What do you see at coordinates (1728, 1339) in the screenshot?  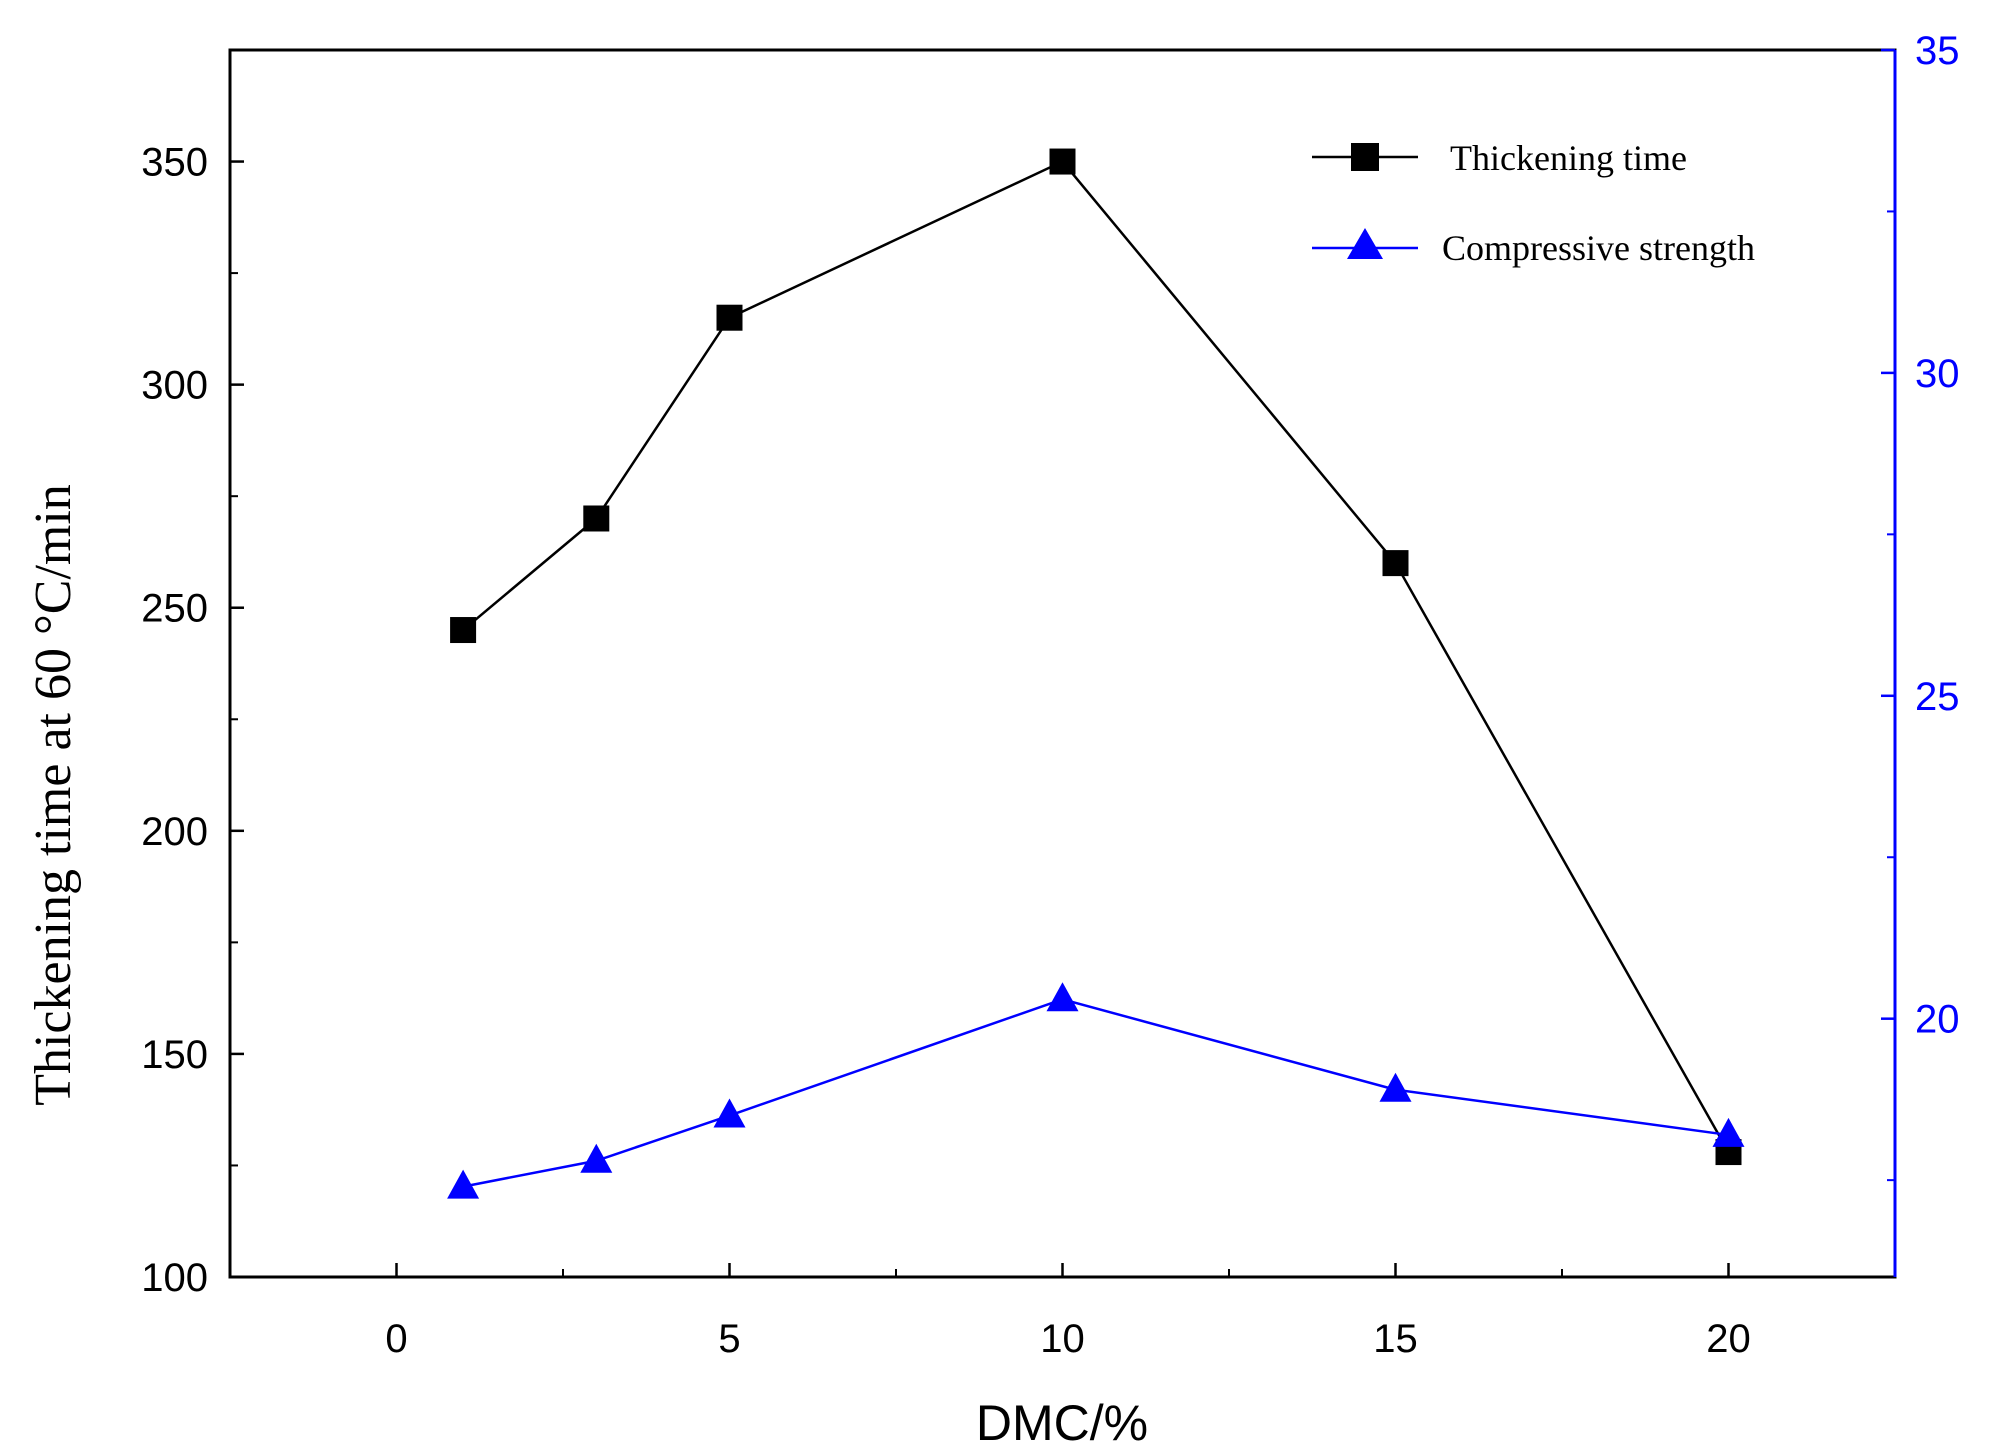 I see `x-tick-label: 20` at bounding box center [1728, 1339].